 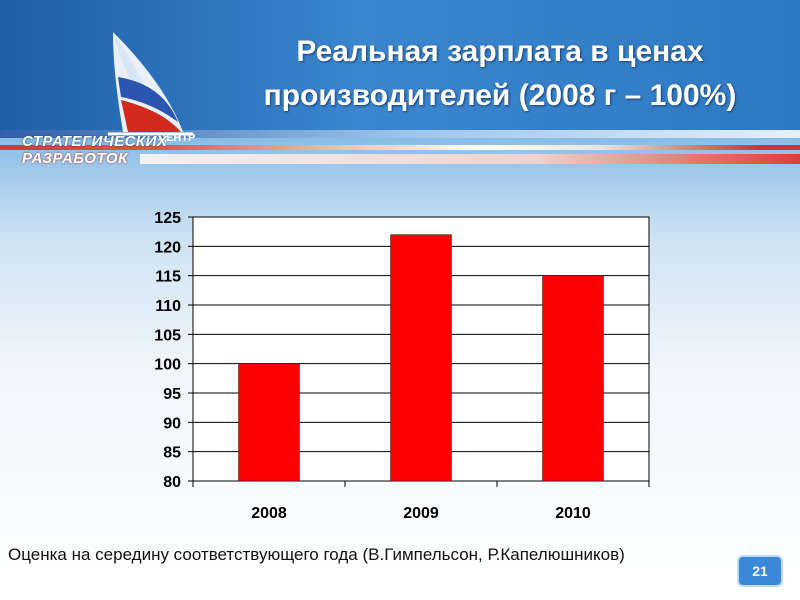 I want to click on y-tick-label: 100, so click(x=167, y=365).